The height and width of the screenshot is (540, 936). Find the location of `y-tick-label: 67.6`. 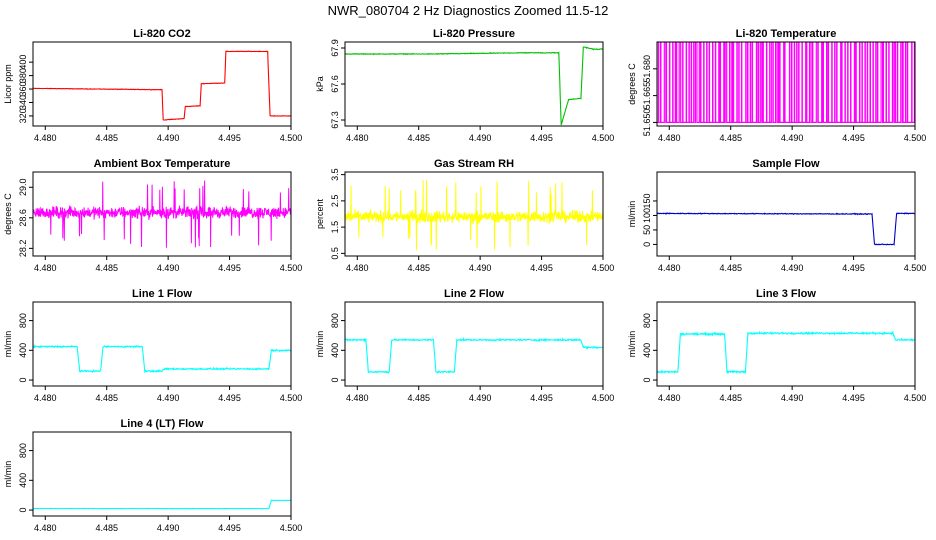

y-tick-label: 67.6 is located at coordinates (335, 84).